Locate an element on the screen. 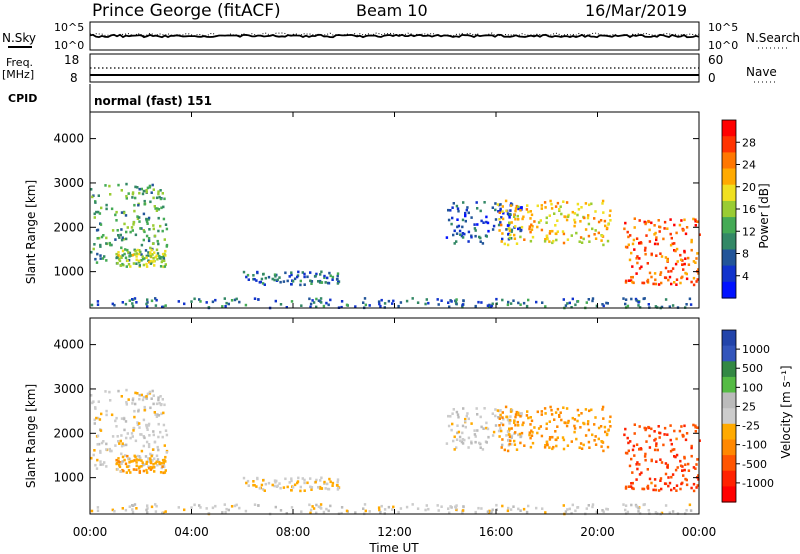 This screenshot has width=800, height=554. colorbar-tick-label: 12 is located at coordinates (749, 231).